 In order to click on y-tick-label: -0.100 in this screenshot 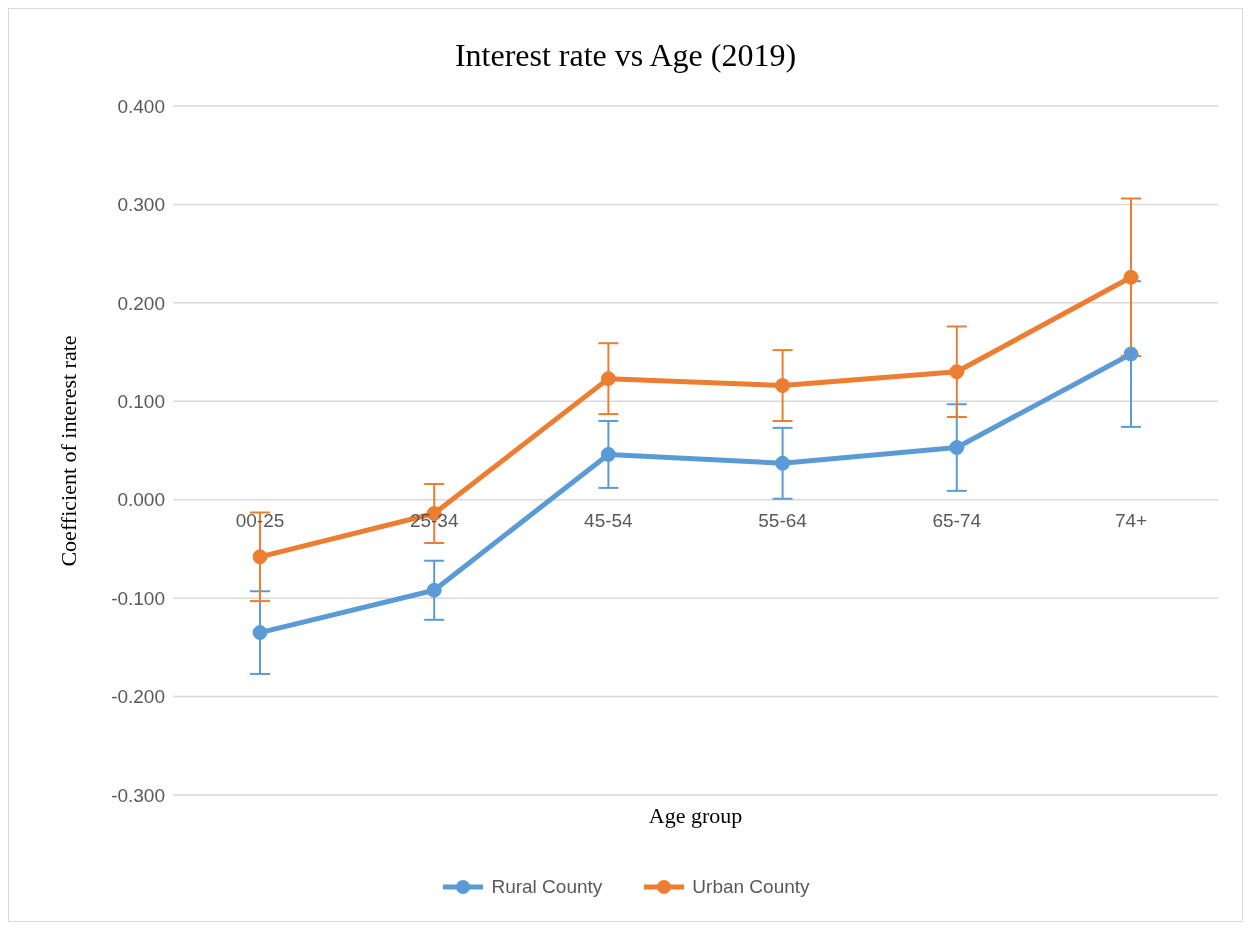, I will do `click(138, 598)`.